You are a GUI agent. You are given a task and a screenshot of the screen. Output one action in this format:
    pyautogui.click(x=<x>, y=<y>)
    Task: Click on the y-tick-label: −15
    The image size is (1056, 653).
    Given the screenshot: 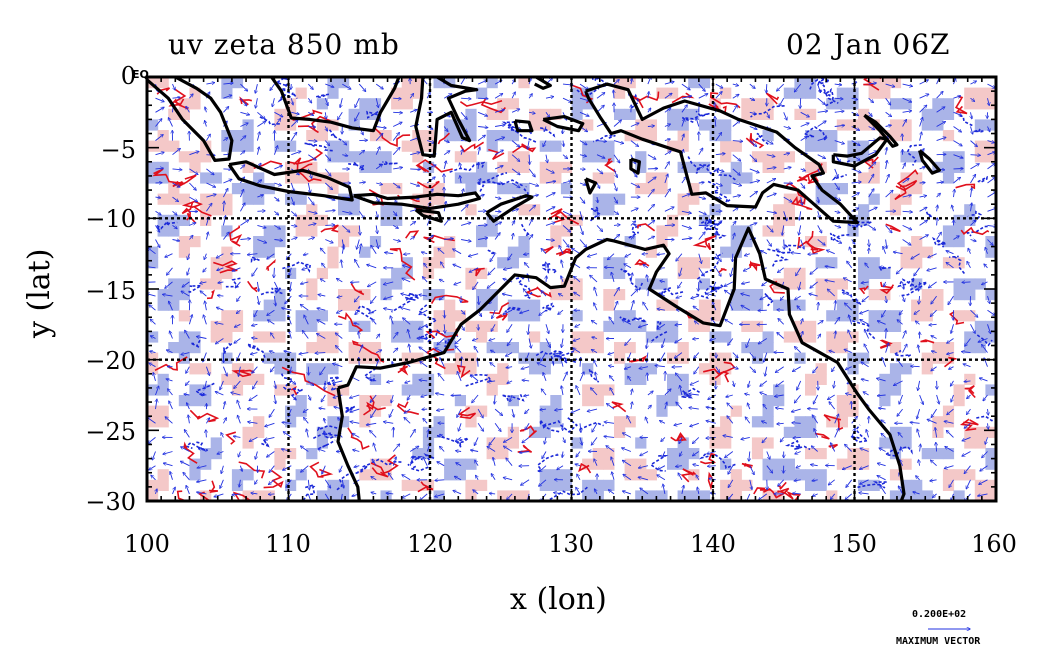 What is the action you would take?
    pyautogui.click(x=110, y=291)
    